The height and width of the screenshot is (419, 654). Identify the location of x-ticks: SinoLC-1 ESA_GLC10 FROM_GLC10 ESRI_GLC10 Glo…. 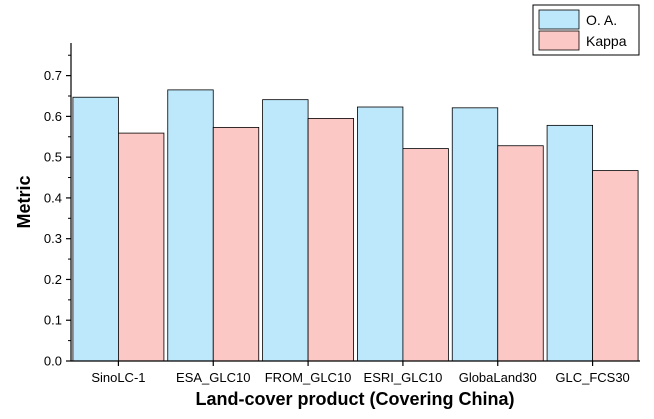
(360, 373).